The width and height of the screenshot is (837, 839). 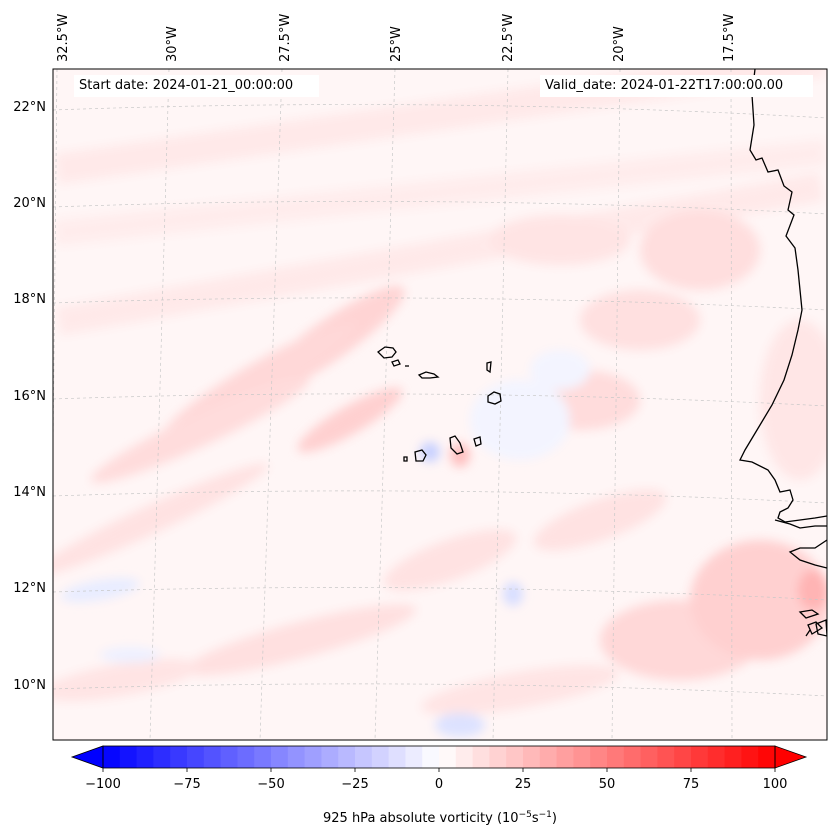 I want to click on colorbar-tick-label: 75, so click(x=691, y=784).